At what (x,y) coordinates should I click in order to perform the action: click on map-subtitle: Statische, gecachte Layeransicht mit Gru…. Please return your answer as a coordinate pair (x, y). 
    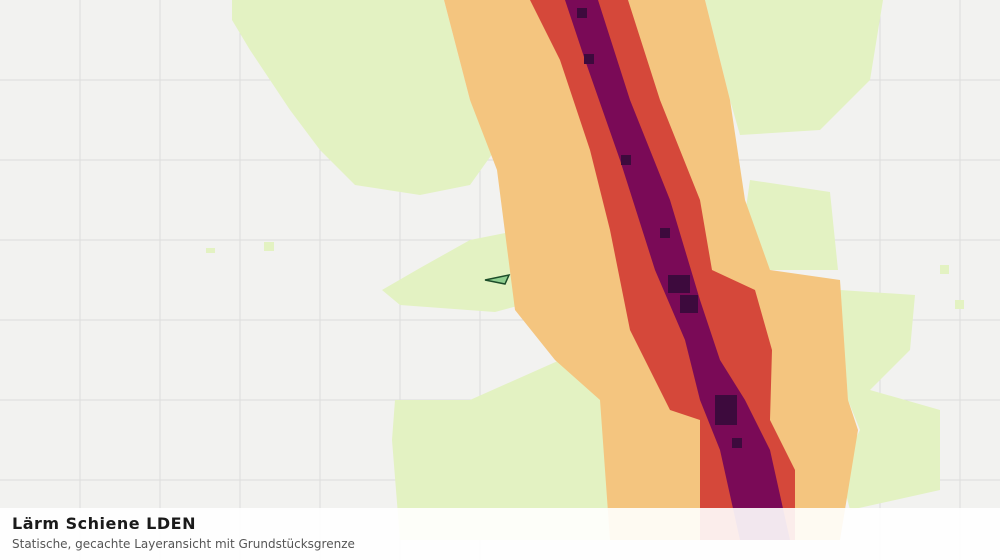
    Looking at the image, I should click on (183, 544).